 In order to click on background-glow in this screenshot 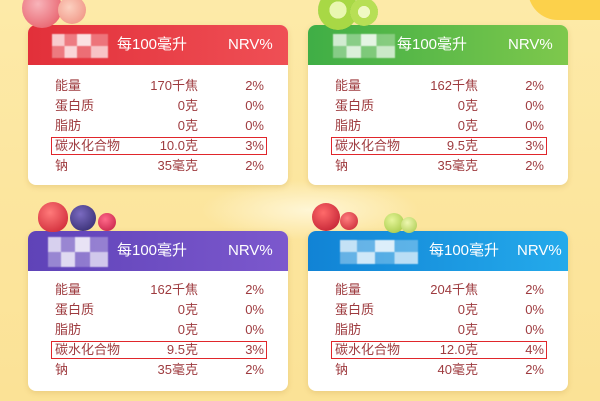, I will do `click(310, 210)`.